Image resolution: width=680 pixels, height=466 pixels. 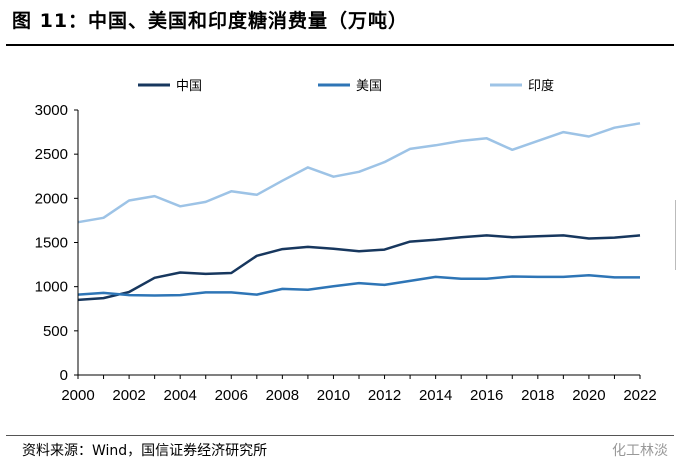 I want to click on y-tick-label: 2000, so click(x=51, y=198).